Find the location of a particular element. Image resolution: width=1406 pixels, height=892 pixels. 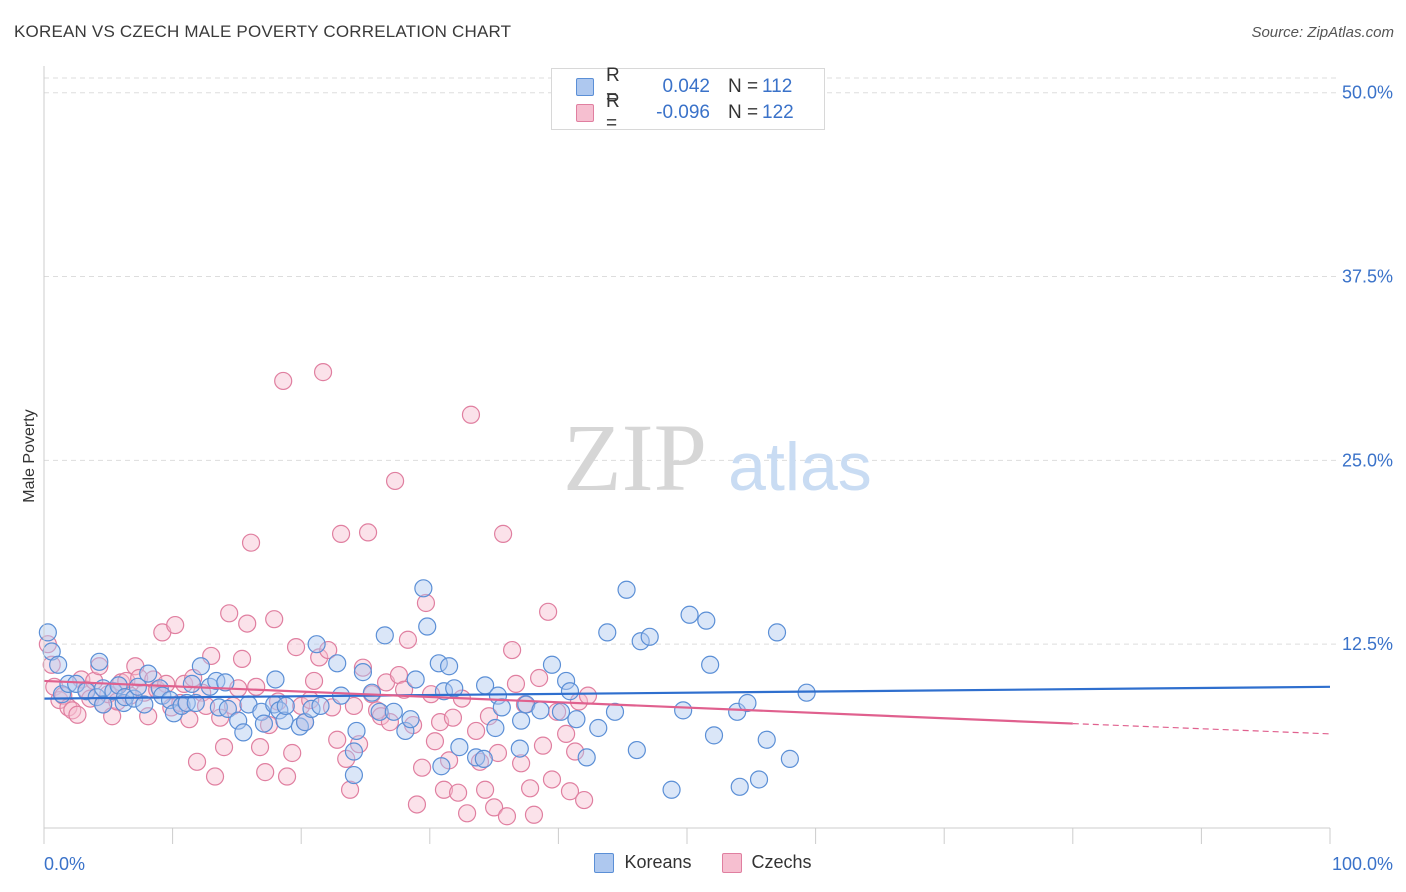

legend-item-koreans: Koreans is located at coordinates (643, 862).